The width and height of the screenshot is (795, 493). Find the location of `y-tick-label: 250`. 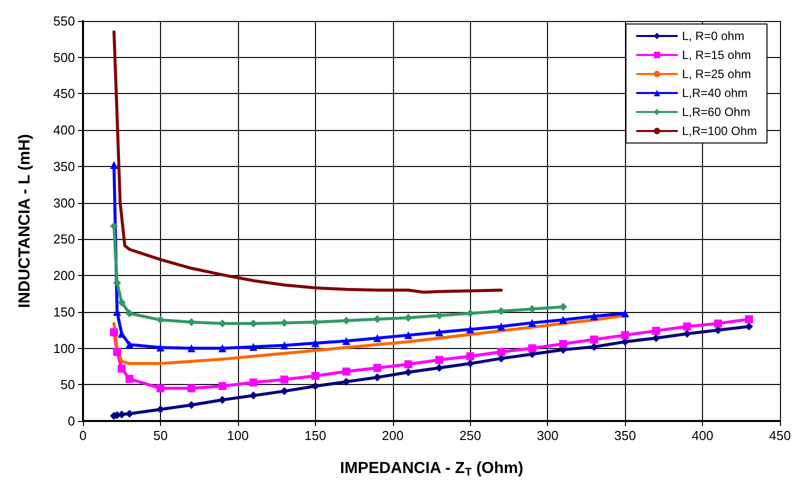

y-tick-label: 250 is located at coordinates (64, 239).